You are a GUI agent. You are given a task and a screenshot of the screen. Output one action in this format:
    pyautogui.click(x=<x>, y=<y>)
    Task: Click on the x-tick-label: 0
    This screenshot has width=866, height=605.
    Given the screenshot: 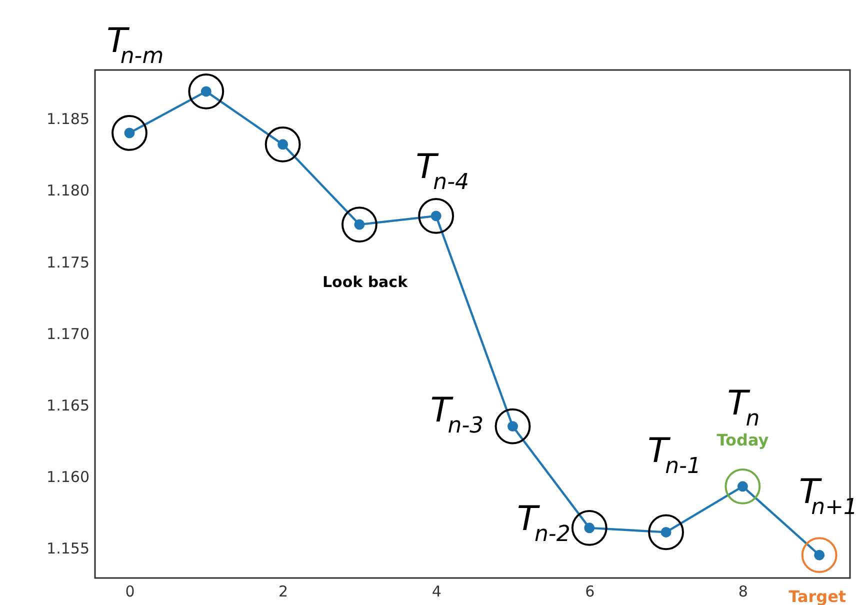 What is the action you would take?
    pyautogui.click(x=130, y=591)
    